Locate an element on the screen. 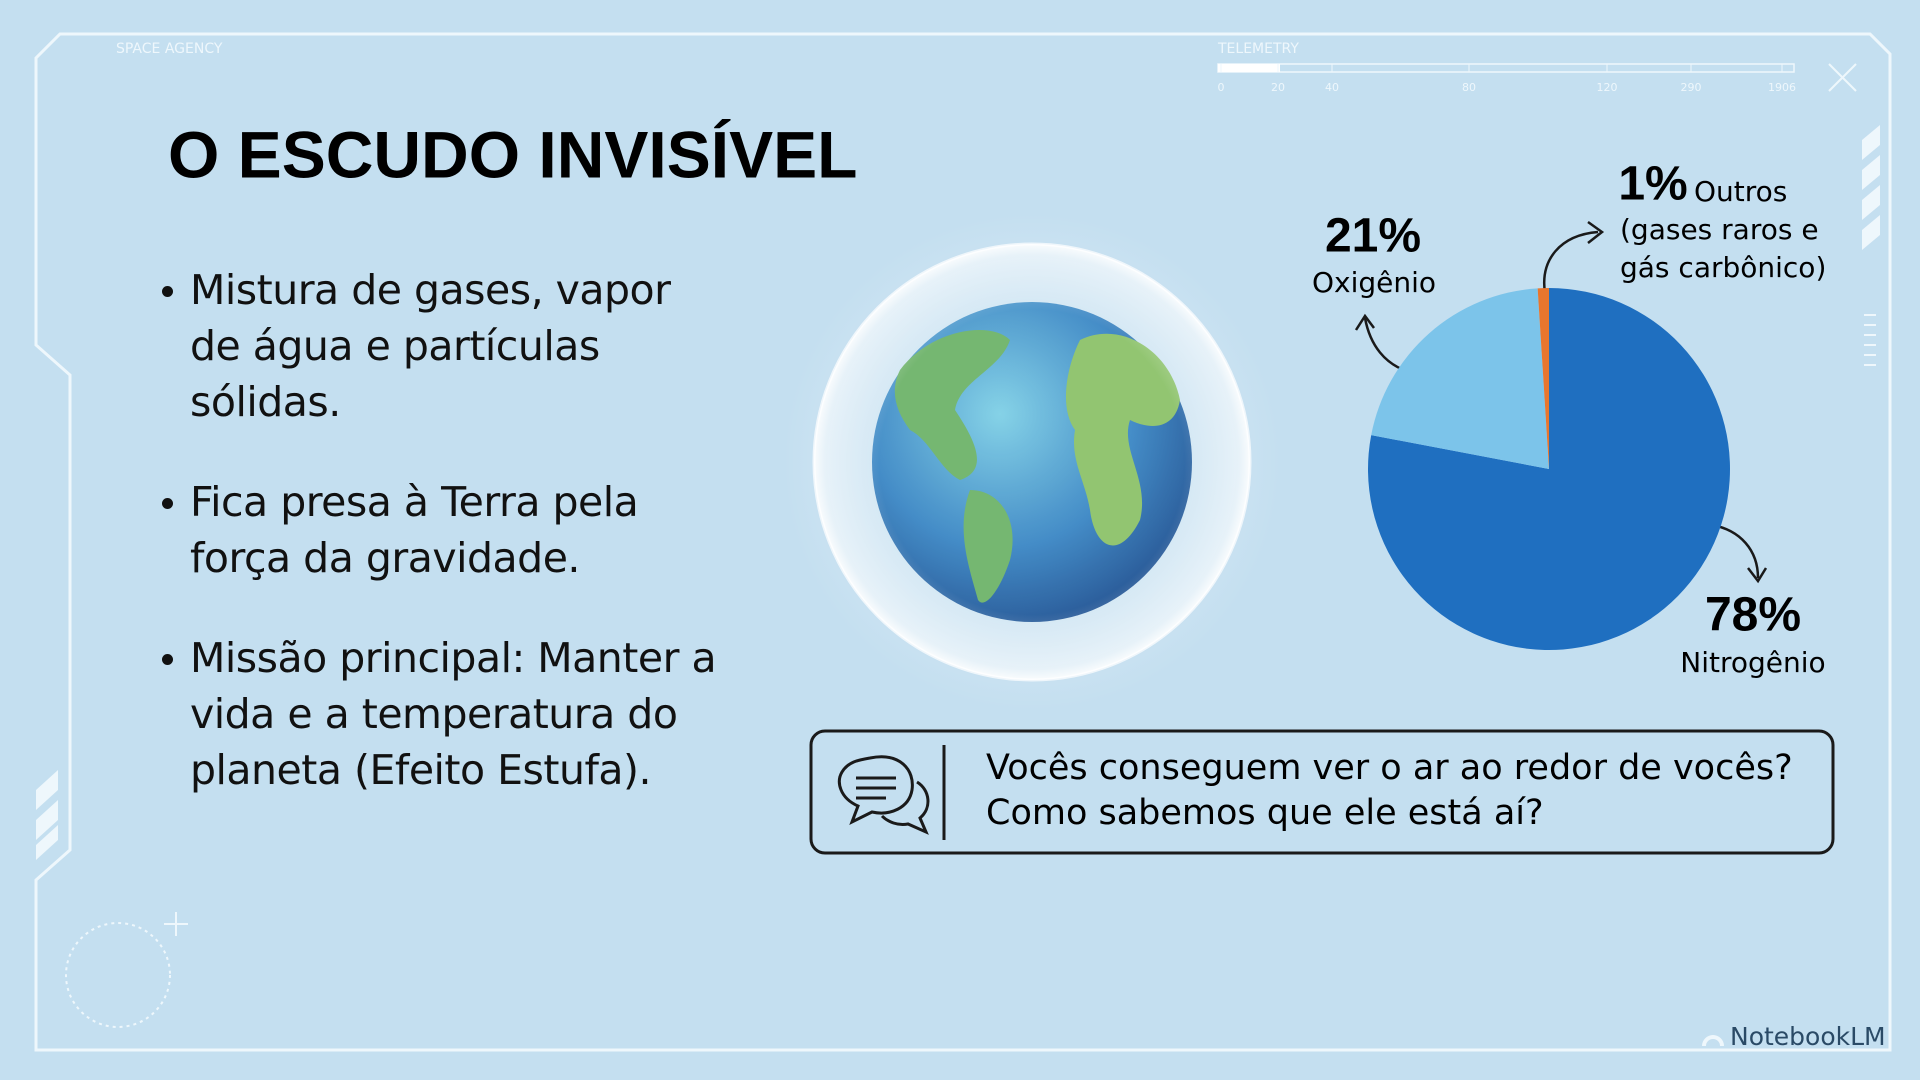 This screenshot has width=1920, height=1080. category-label: Oxigênio is located at coordinates (1374, 282).